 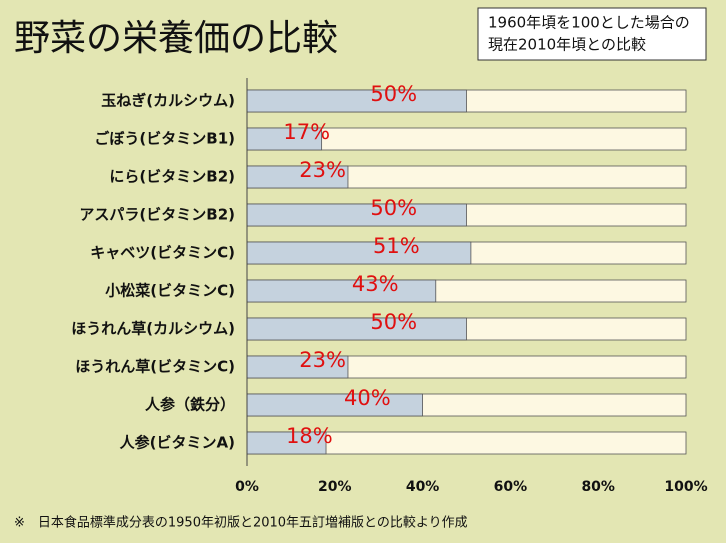 What do you see at coordinates (168, 101) in the screenshot?
I see `y-tick-label: 玉ねぎ(カルシウム)` at bounding box center [168, 101].